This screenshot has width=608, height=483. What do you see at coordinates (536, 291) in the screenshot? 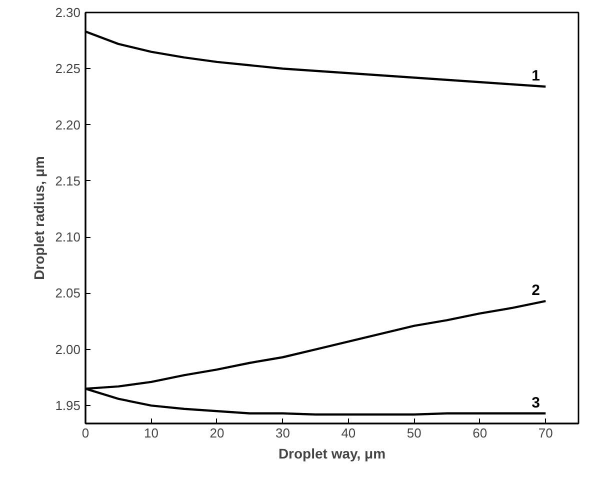
I see `series-label: 2` at bounding box center [536, 291].